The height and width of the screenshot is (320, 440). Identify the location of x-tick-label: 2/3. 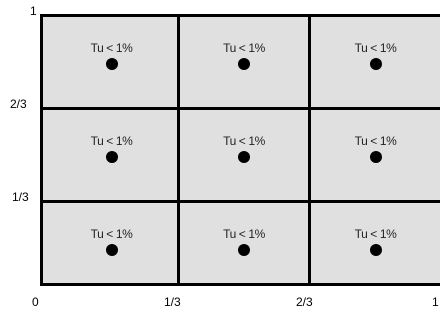
(304, 302).